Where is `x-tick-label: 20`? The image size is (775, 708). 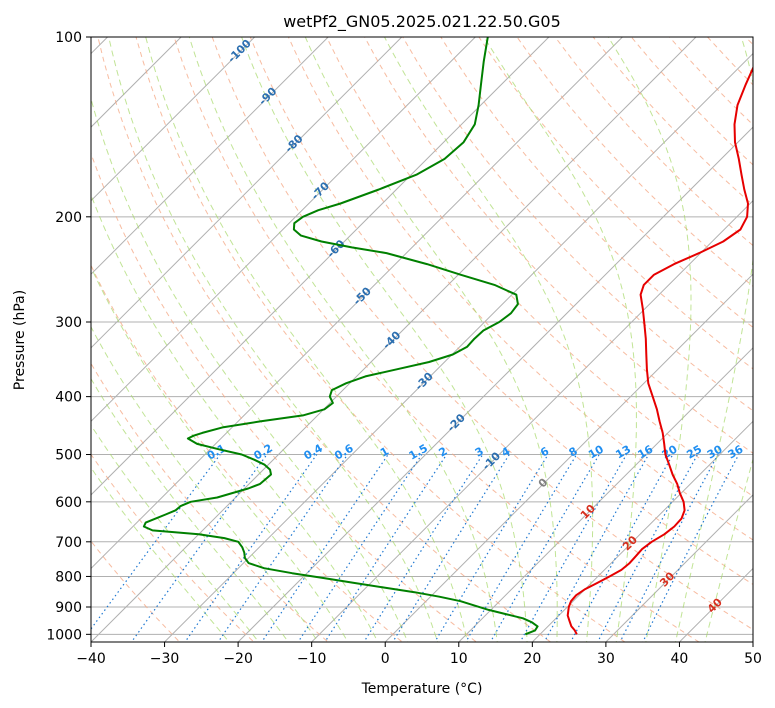 x-tick-label: 20 is located at coordinates (532, 659).